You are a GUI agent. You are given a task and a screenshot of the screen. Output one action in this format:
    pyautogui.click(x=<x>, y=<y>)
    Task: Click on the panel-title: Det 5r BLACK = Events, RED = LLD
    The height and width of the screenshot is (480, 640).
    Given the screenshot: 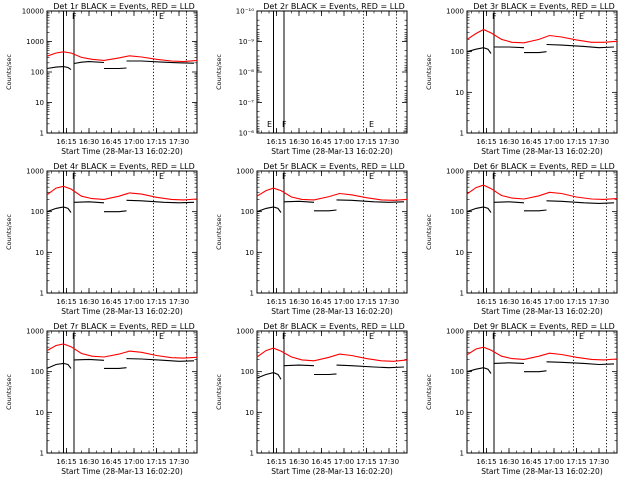 What is the action you would take?
    pyautogui.click(x=334, y=166)
    